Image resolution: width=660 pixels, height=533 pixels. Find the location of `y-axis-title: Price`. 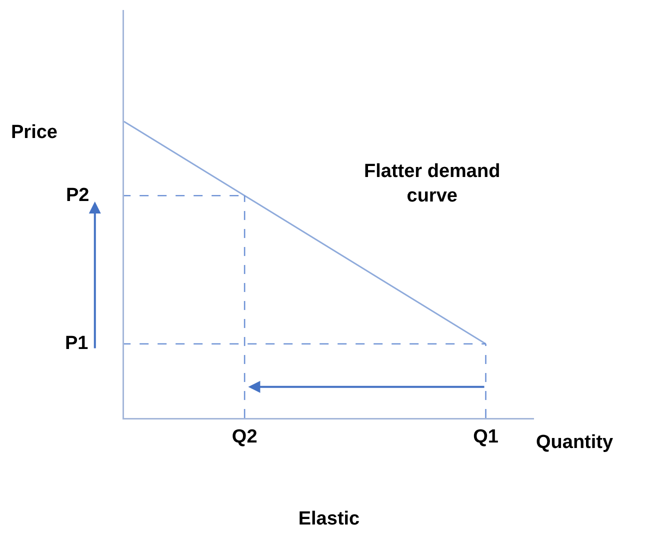

y-axis-title: Price is located at coordinates (34, 132).